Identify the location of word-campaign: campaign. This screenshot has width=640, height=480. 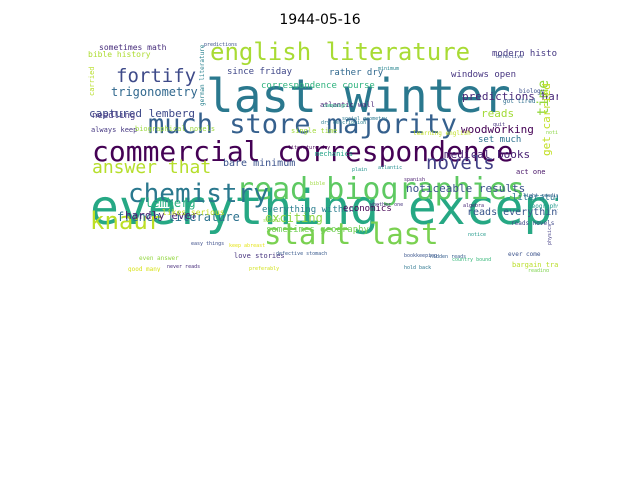
(335, 106).